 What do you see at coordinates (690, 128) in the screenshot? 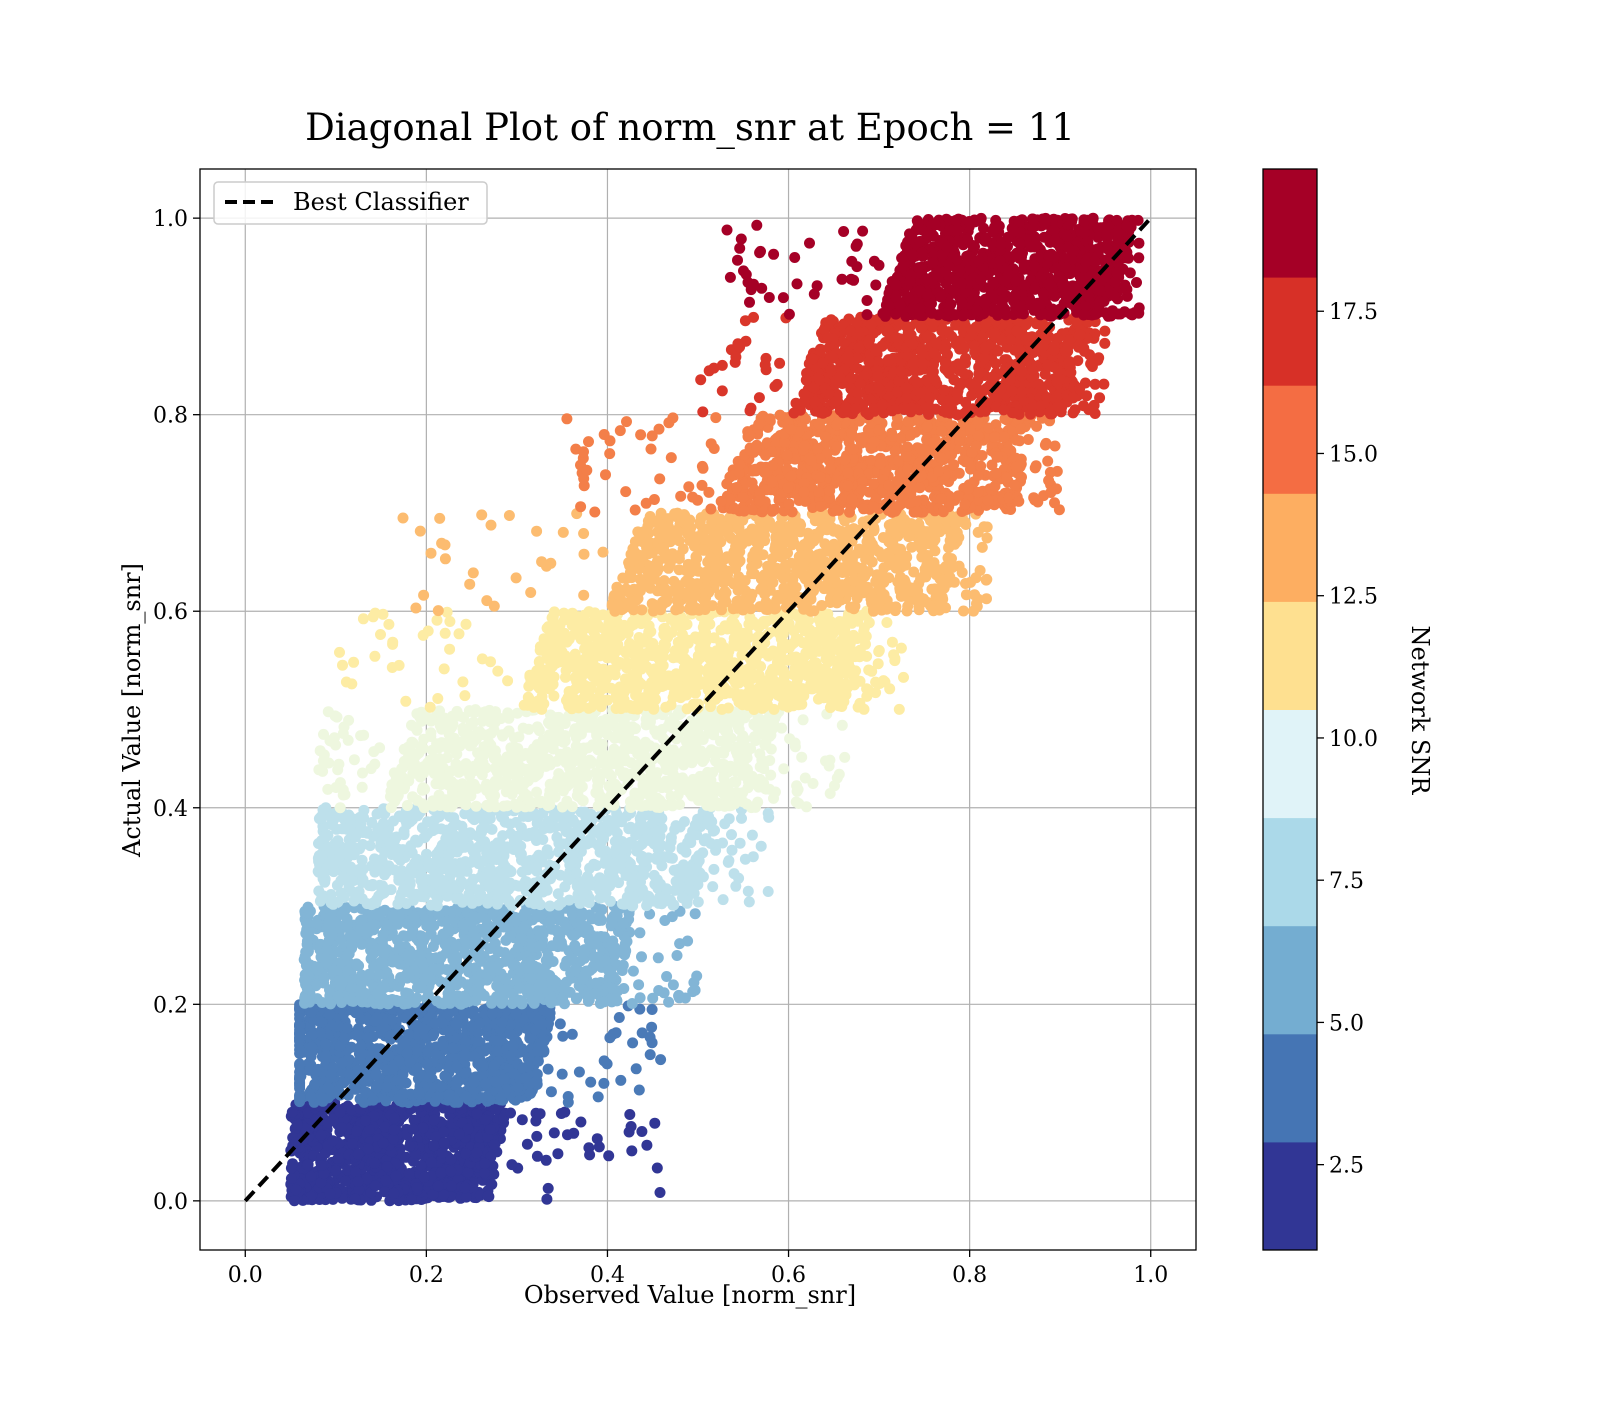
I see `chart-title: Diagonal Plot of norm_snr at Epoch = 11` at bounding box center [690, 128].